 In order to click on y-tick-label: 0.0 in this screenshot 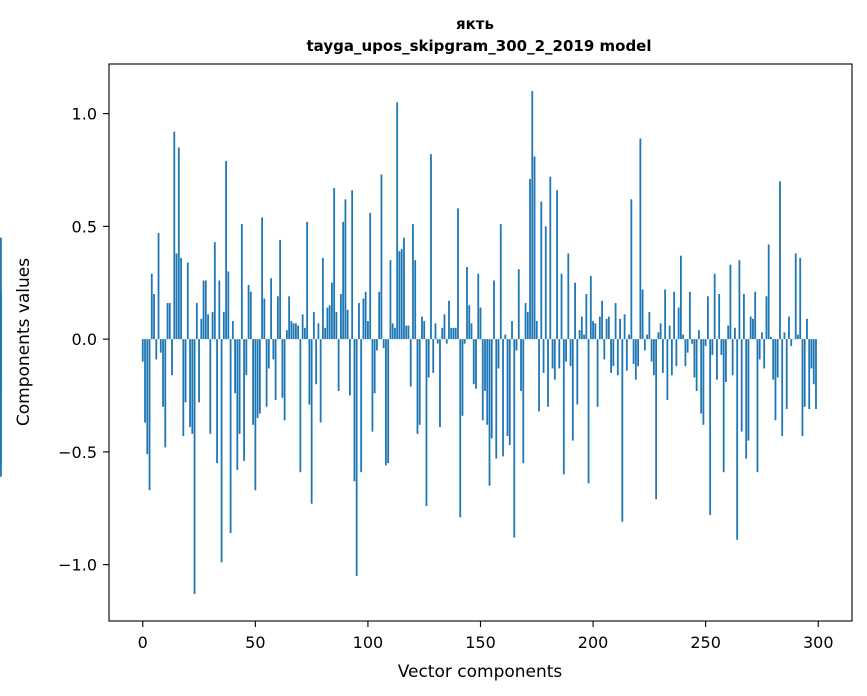, I will do `click(84, 339)`.